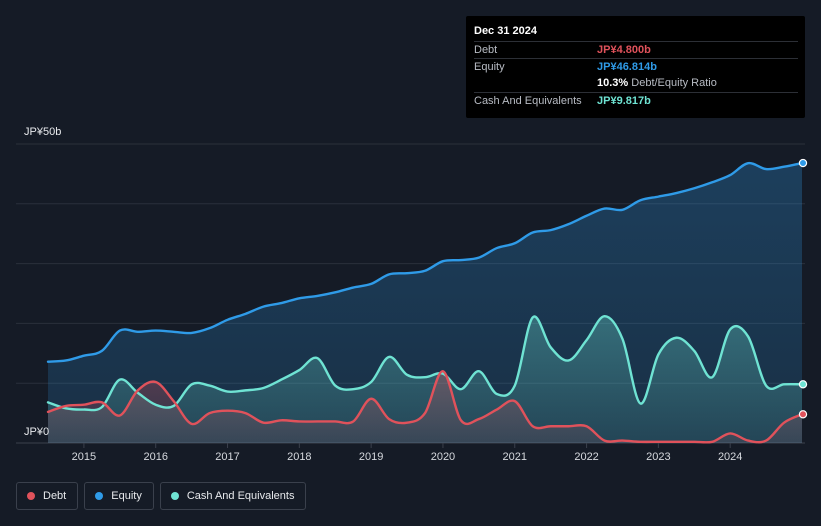 The height and width of the screenshot is (526, 821). I want to click on tooltip-row-equity: Equity JP¥46.814b, so click(636, 66).